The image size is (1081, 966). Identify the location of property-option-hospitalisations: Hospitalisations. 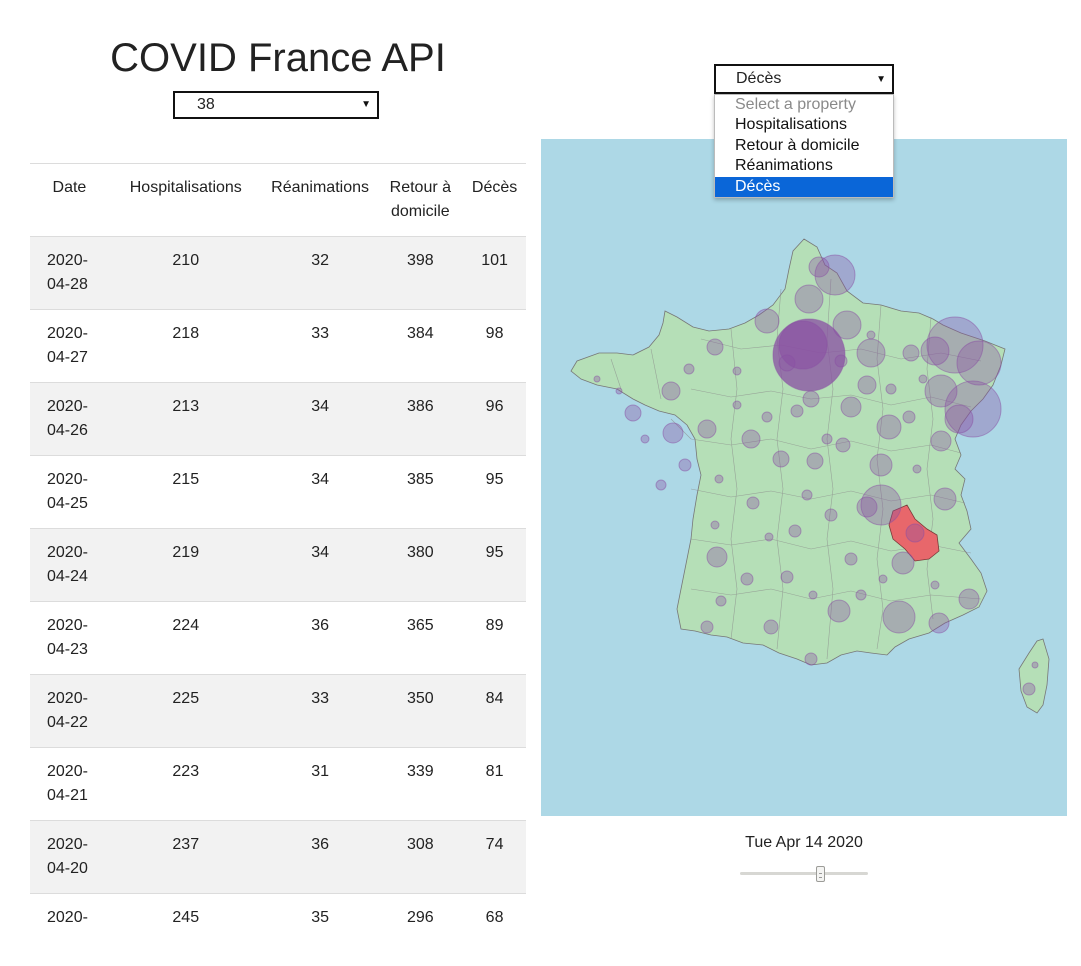
(804, 125).